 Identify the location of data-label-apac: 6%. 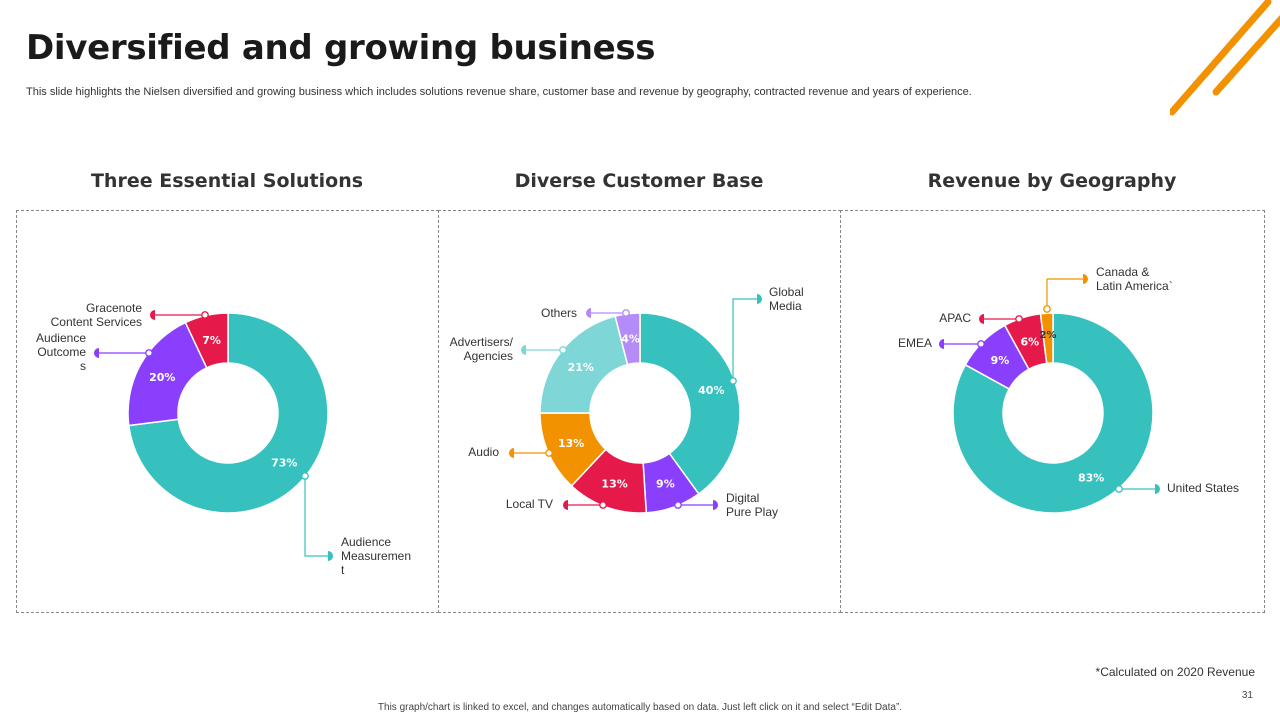
(1029, 342).